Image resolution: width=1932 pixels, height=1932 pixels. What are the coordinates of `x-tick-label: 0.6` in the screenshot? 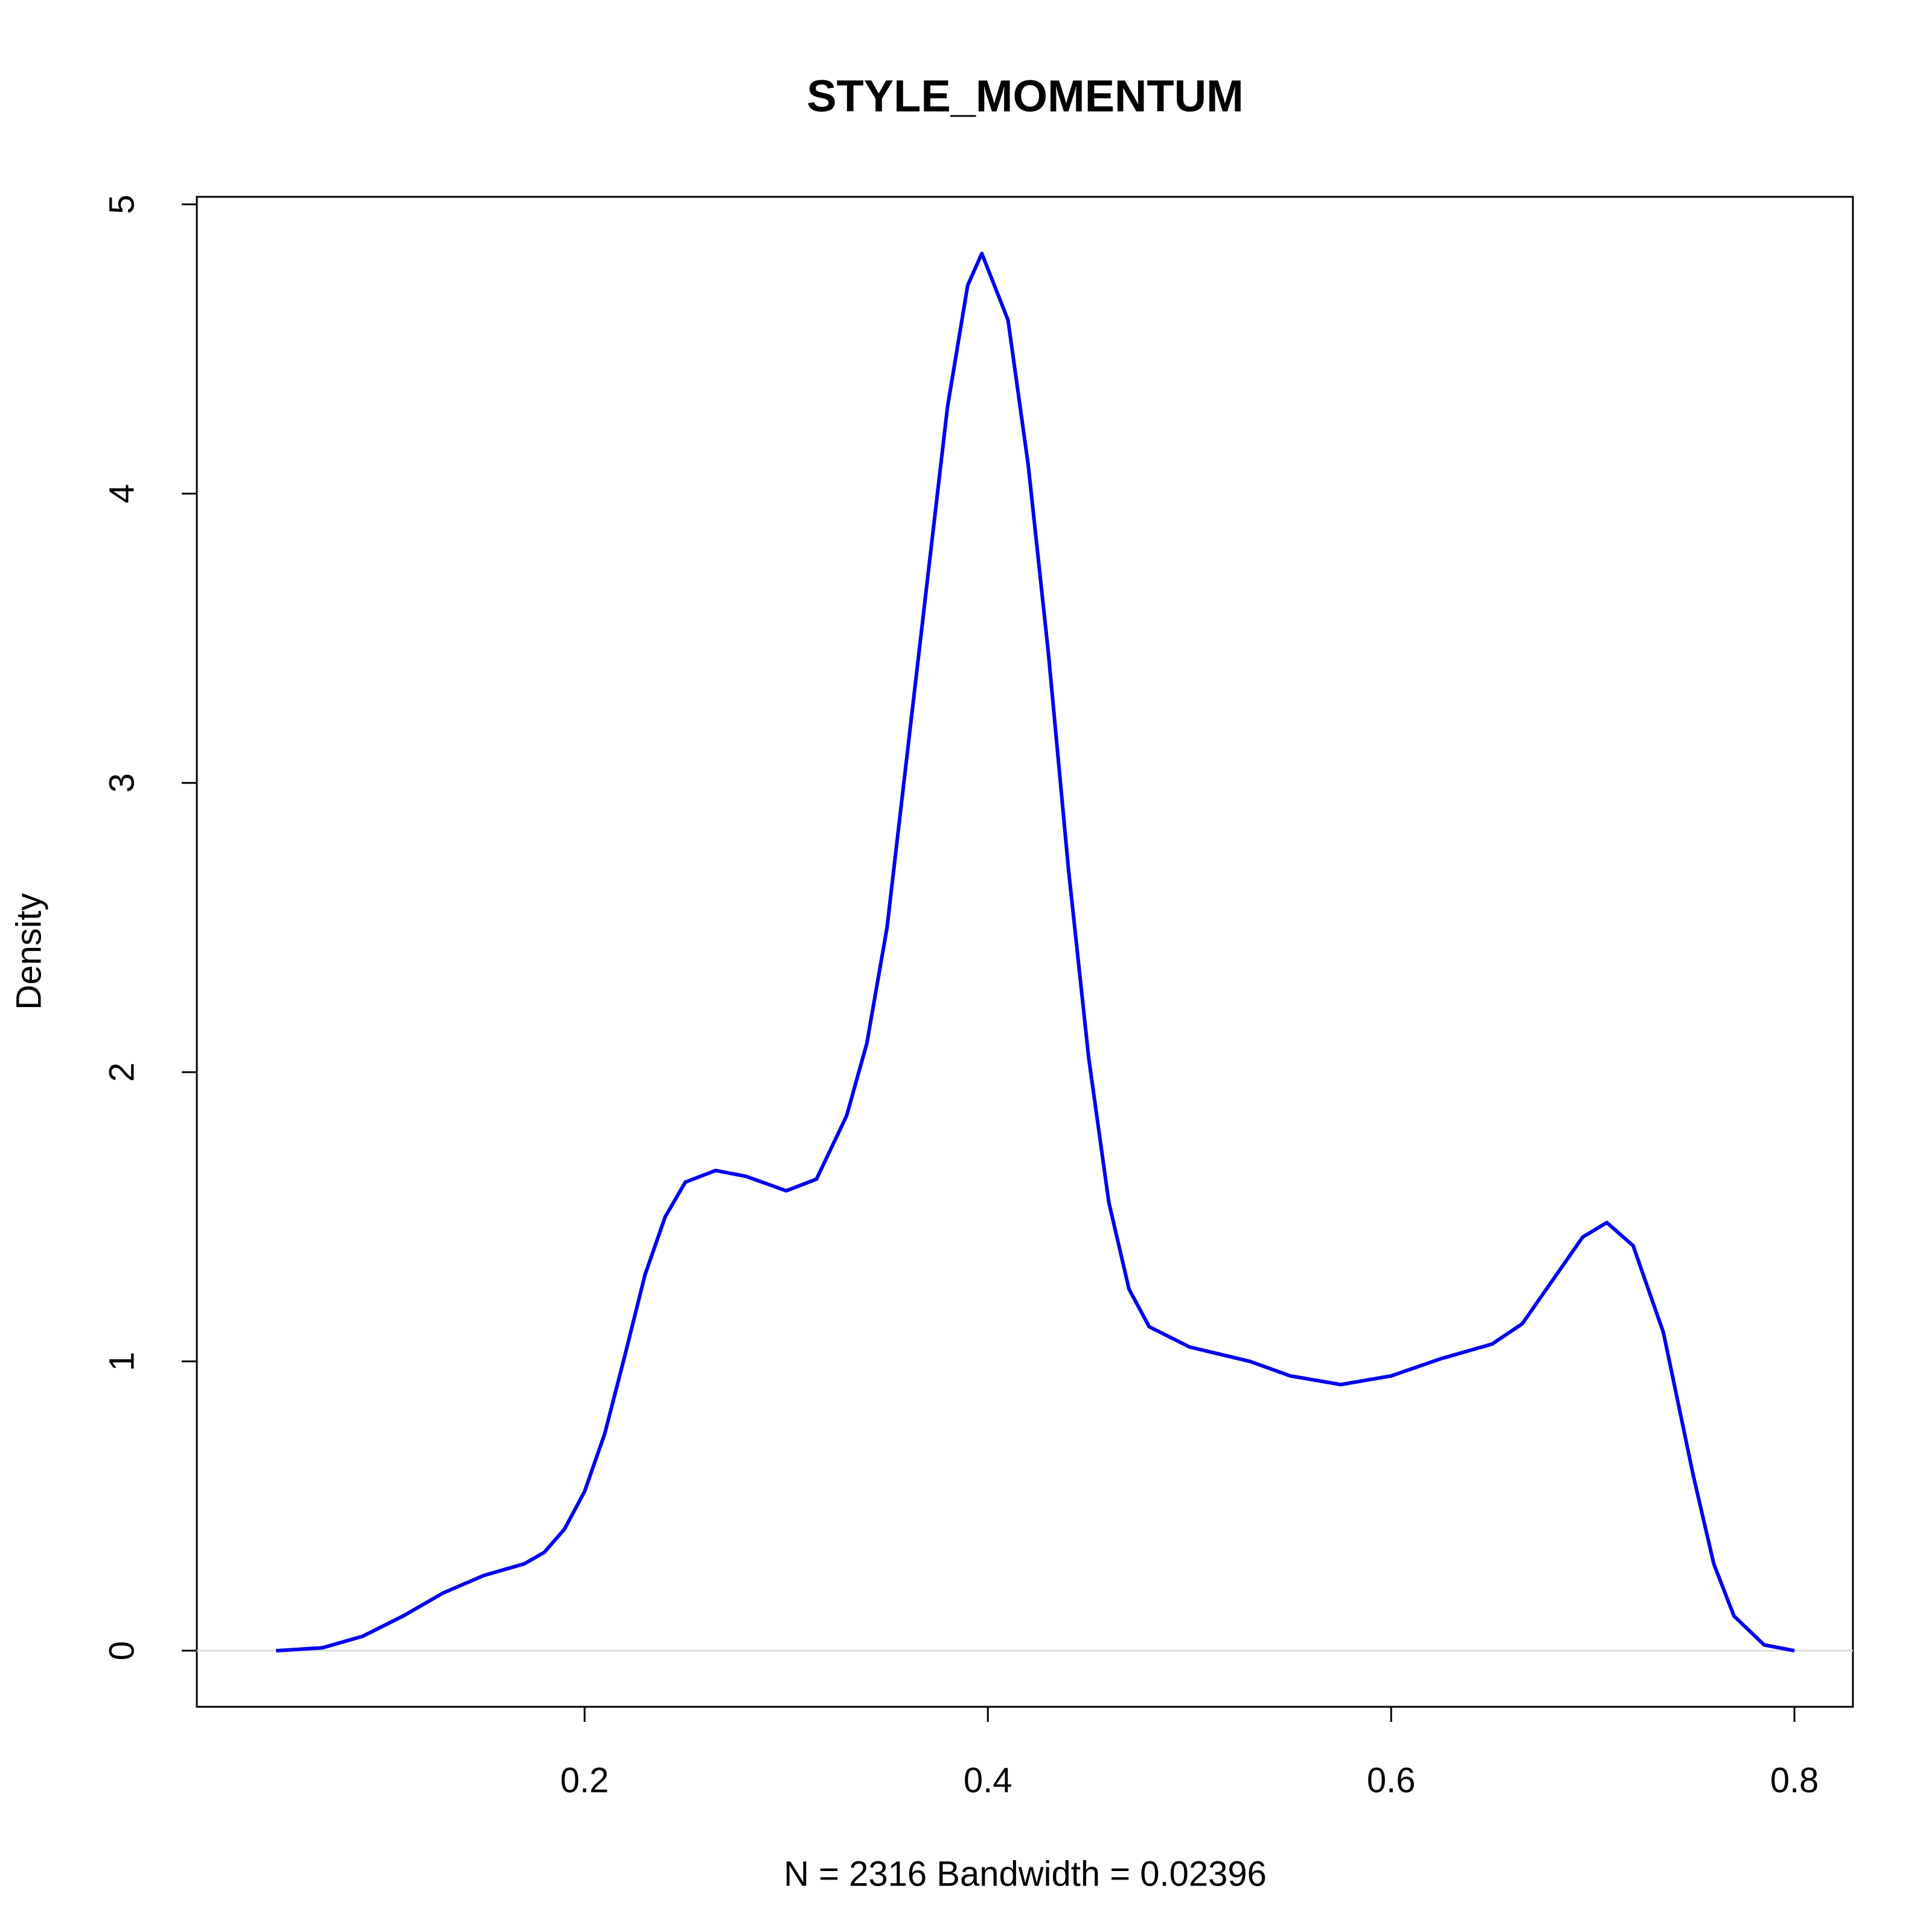 It's located at (1392, 1781).